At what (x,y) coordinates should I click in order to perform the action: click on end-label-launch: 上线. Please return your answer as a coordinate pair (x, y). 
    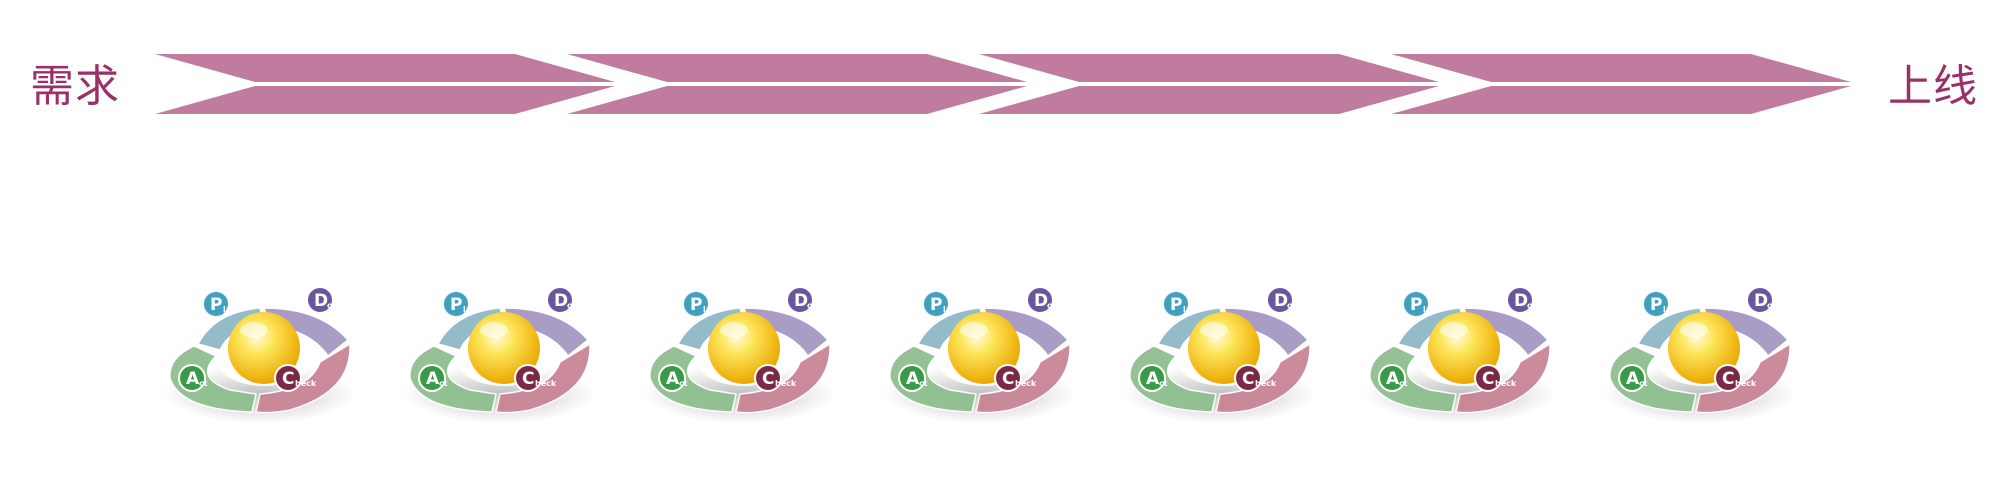
    Looking at the image, I should click on (1933, 86).